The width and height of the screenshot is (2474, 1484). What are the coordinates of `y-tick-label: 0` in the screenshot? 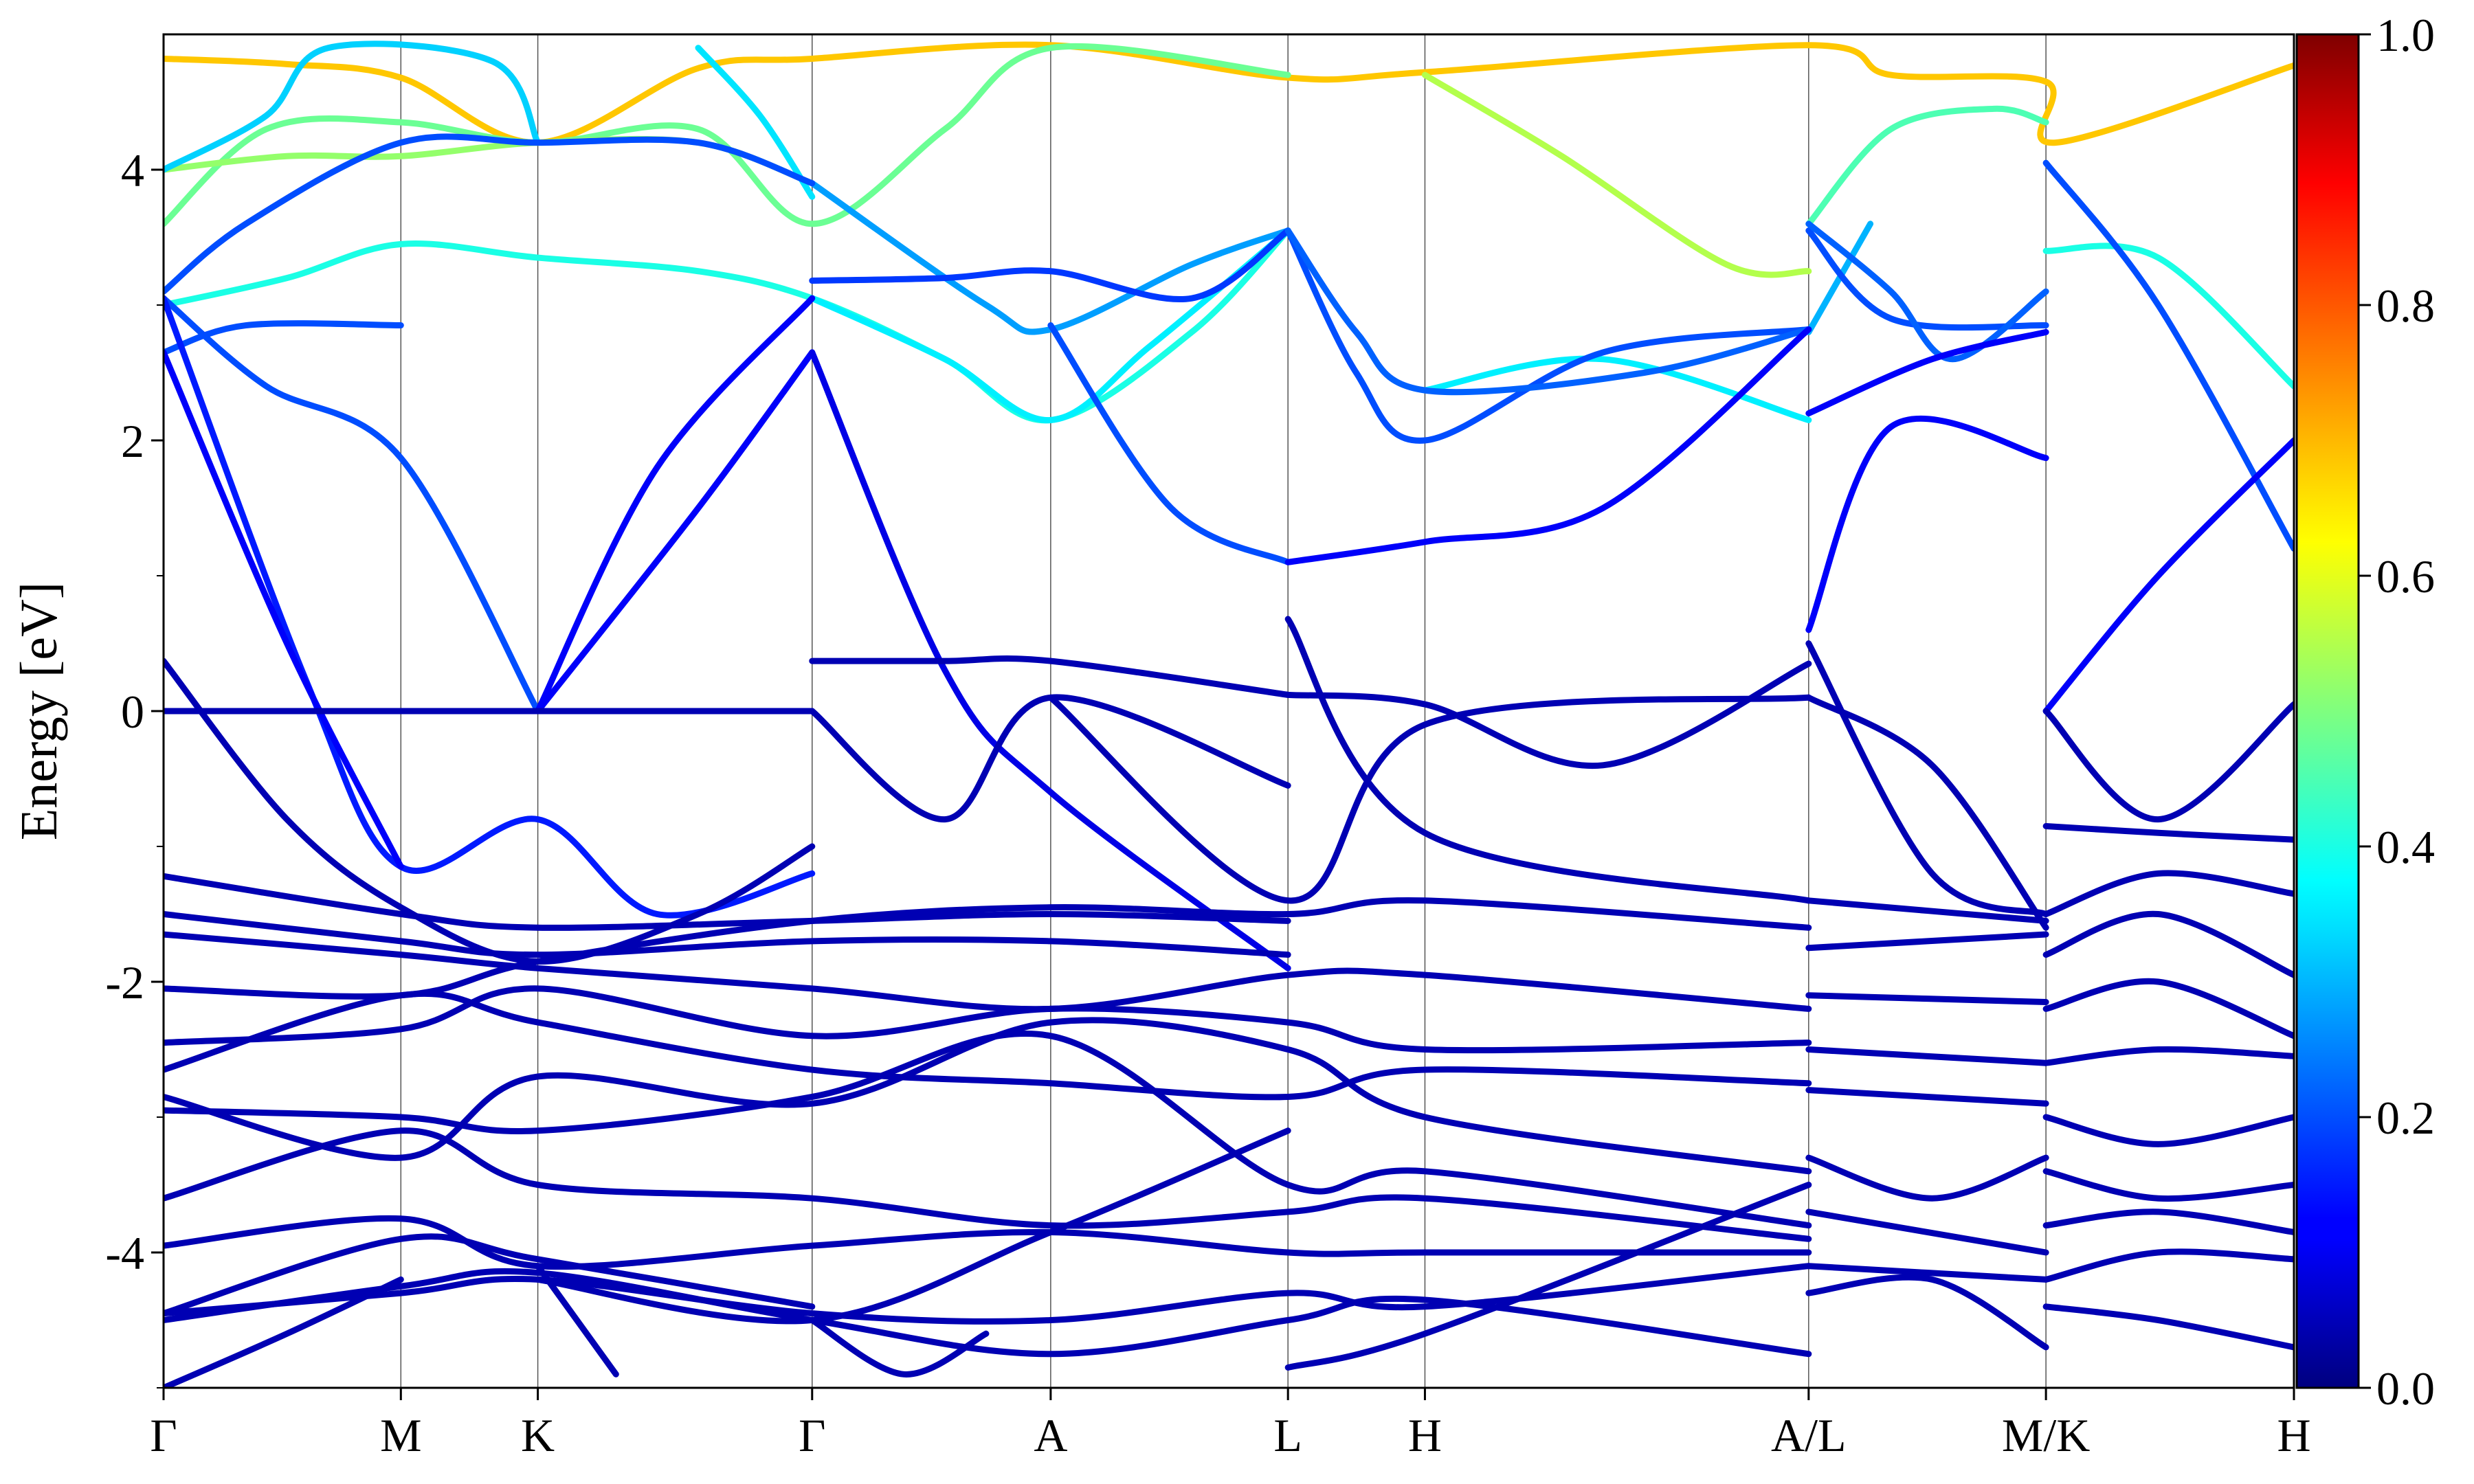 It's located at (132, 712).